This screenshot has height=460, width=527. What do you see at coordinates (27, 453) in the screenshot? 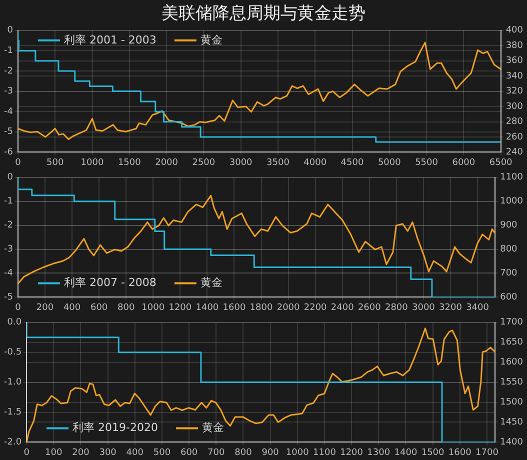
I see `x-tick-label: 0` at bounding box center [27, 453].